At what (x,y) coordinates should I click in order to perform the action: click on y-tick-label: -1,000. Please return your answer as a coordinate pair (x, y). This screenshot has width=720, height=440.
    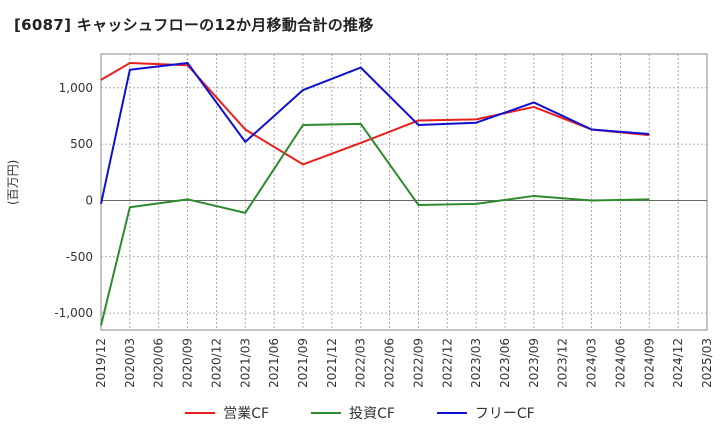
    Looking at the image, I should click on (73, 313).